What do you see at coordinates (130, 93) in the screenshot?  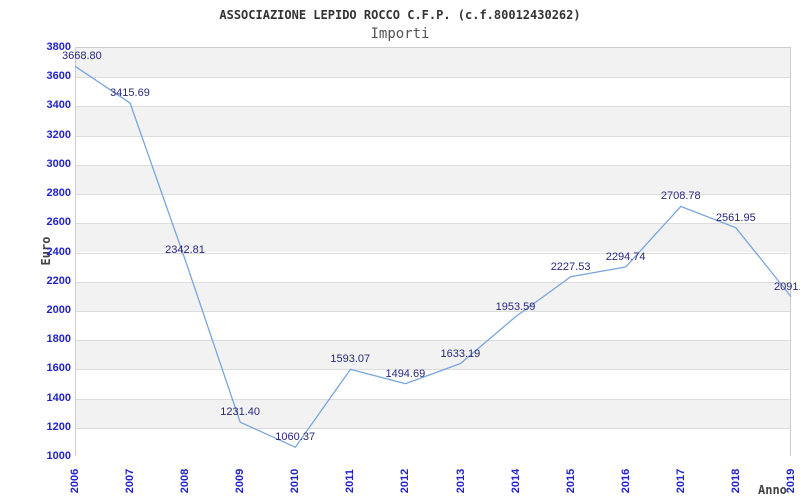 I see `point-label: 3415.69` at bounding box center [130, 93].